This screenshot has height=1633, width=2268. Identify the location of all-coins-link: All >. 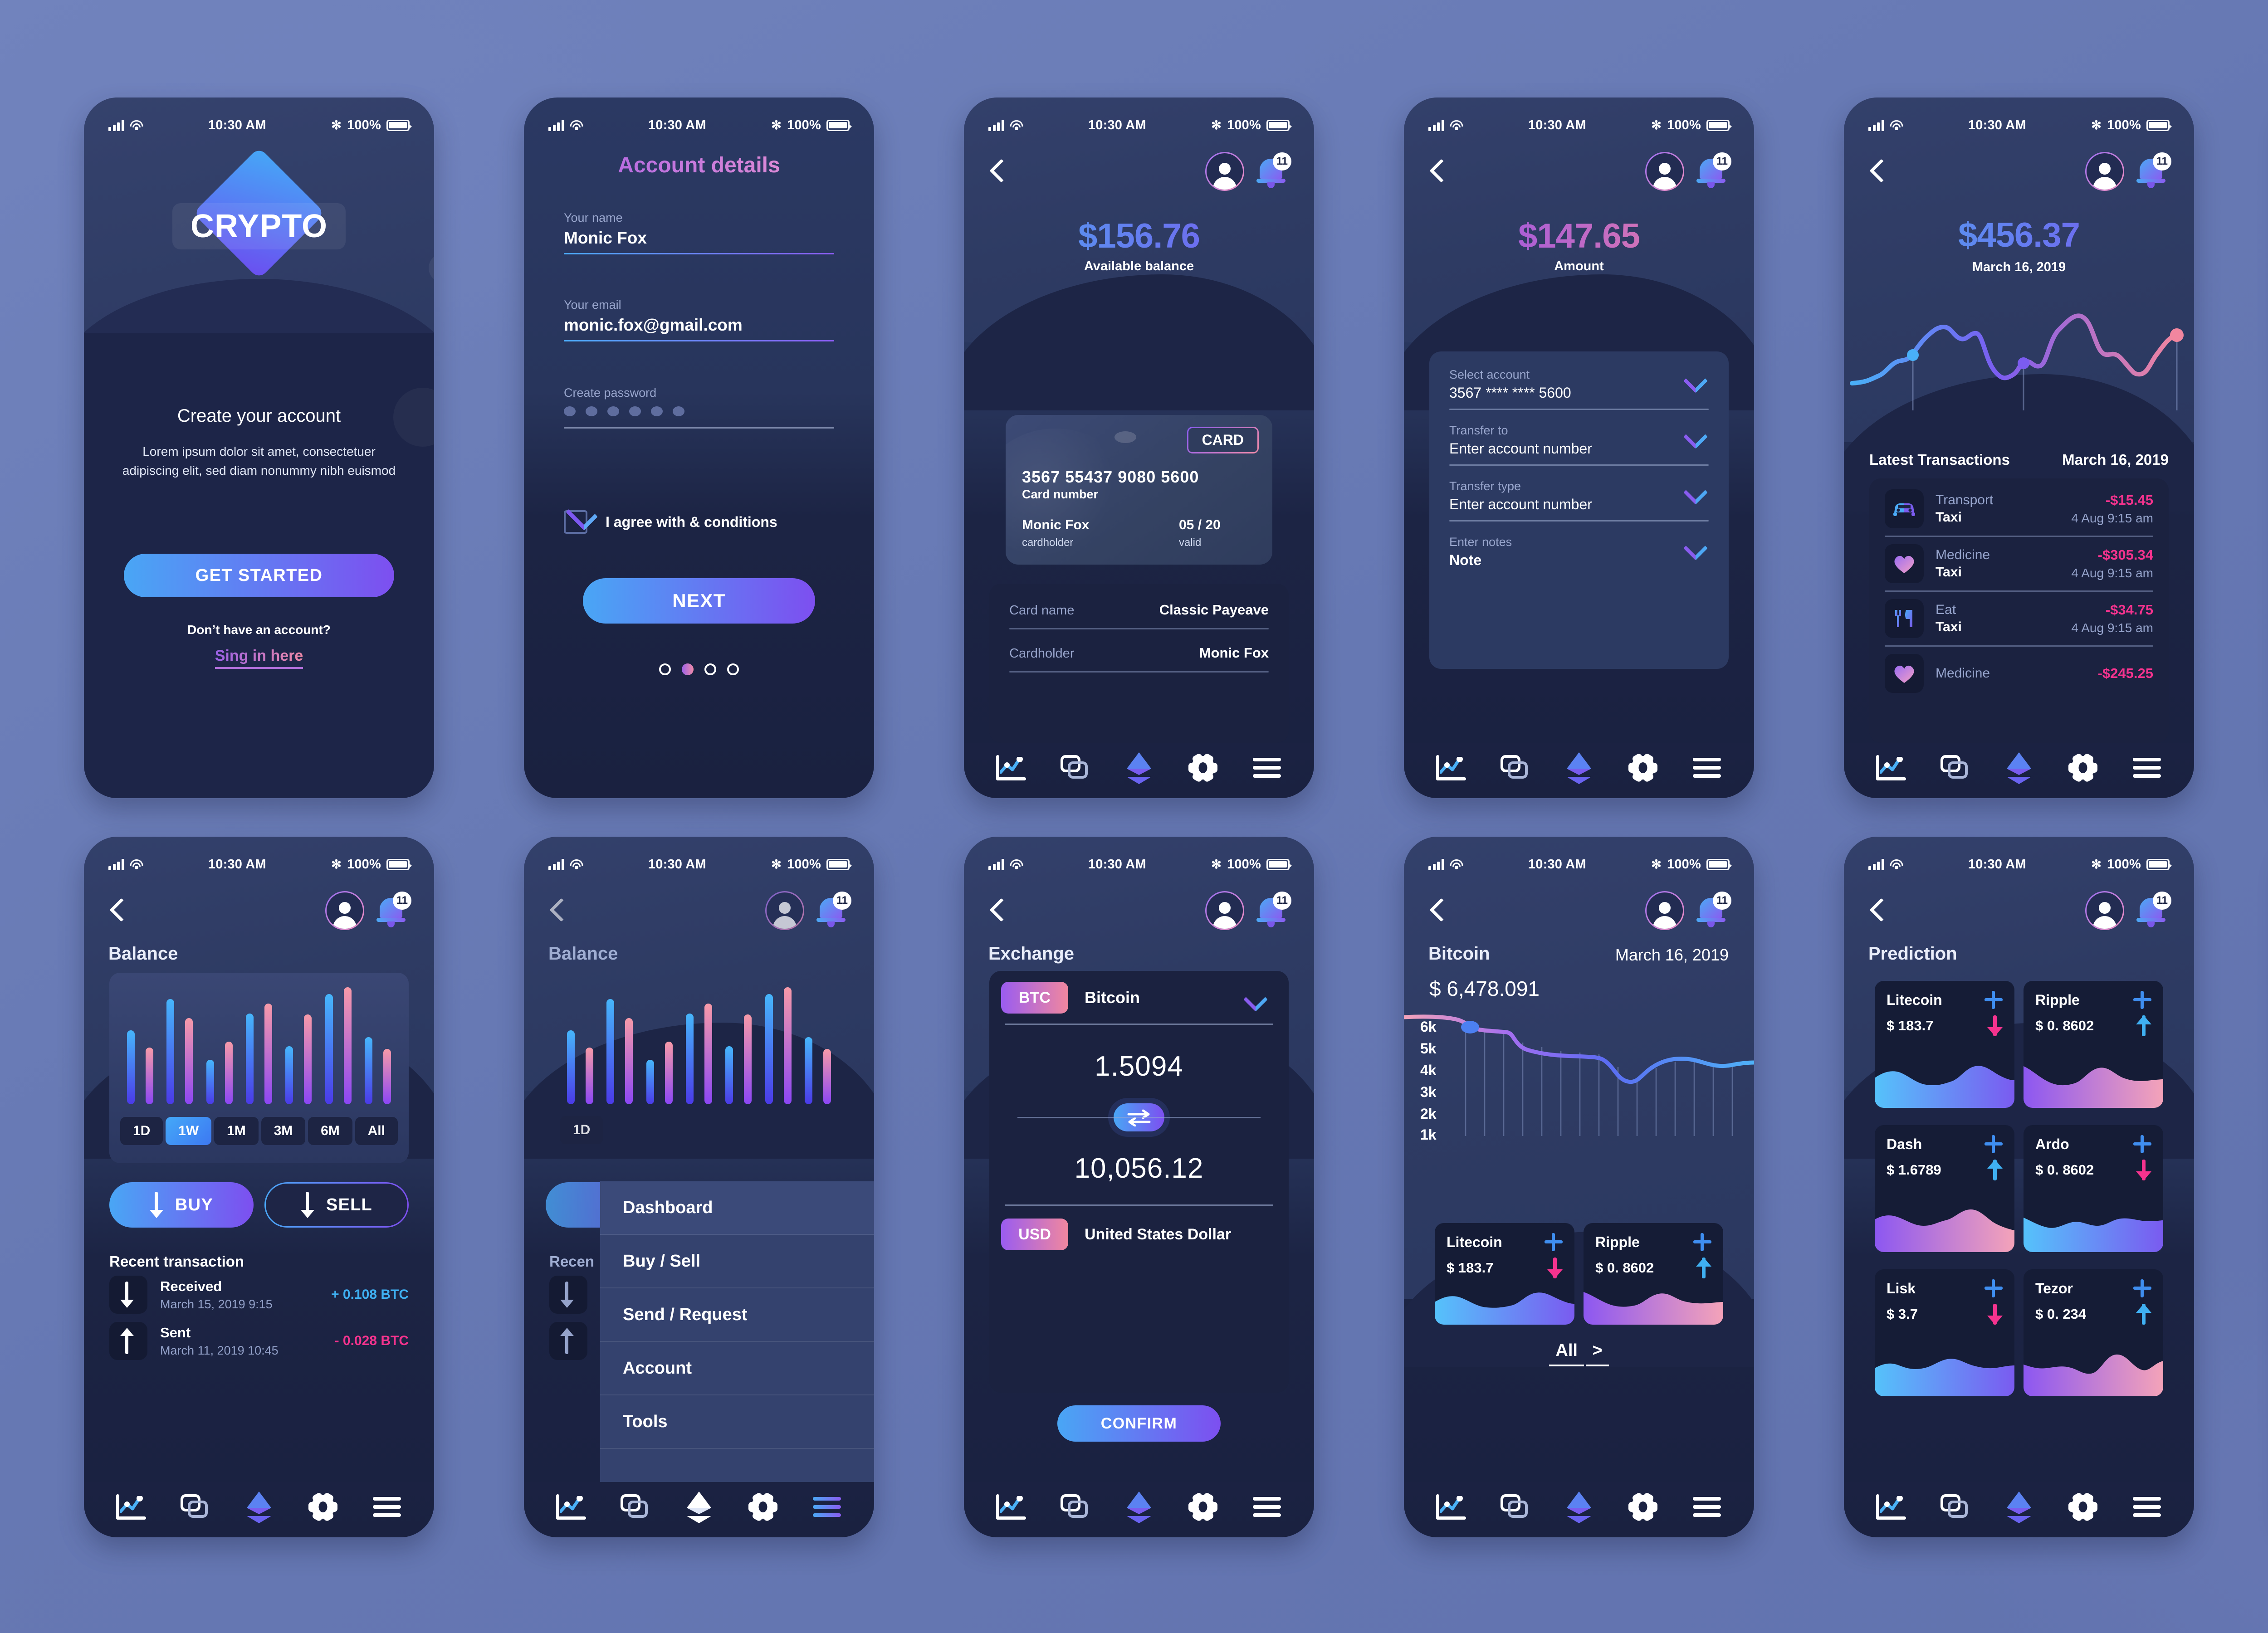
(1579, 1353).